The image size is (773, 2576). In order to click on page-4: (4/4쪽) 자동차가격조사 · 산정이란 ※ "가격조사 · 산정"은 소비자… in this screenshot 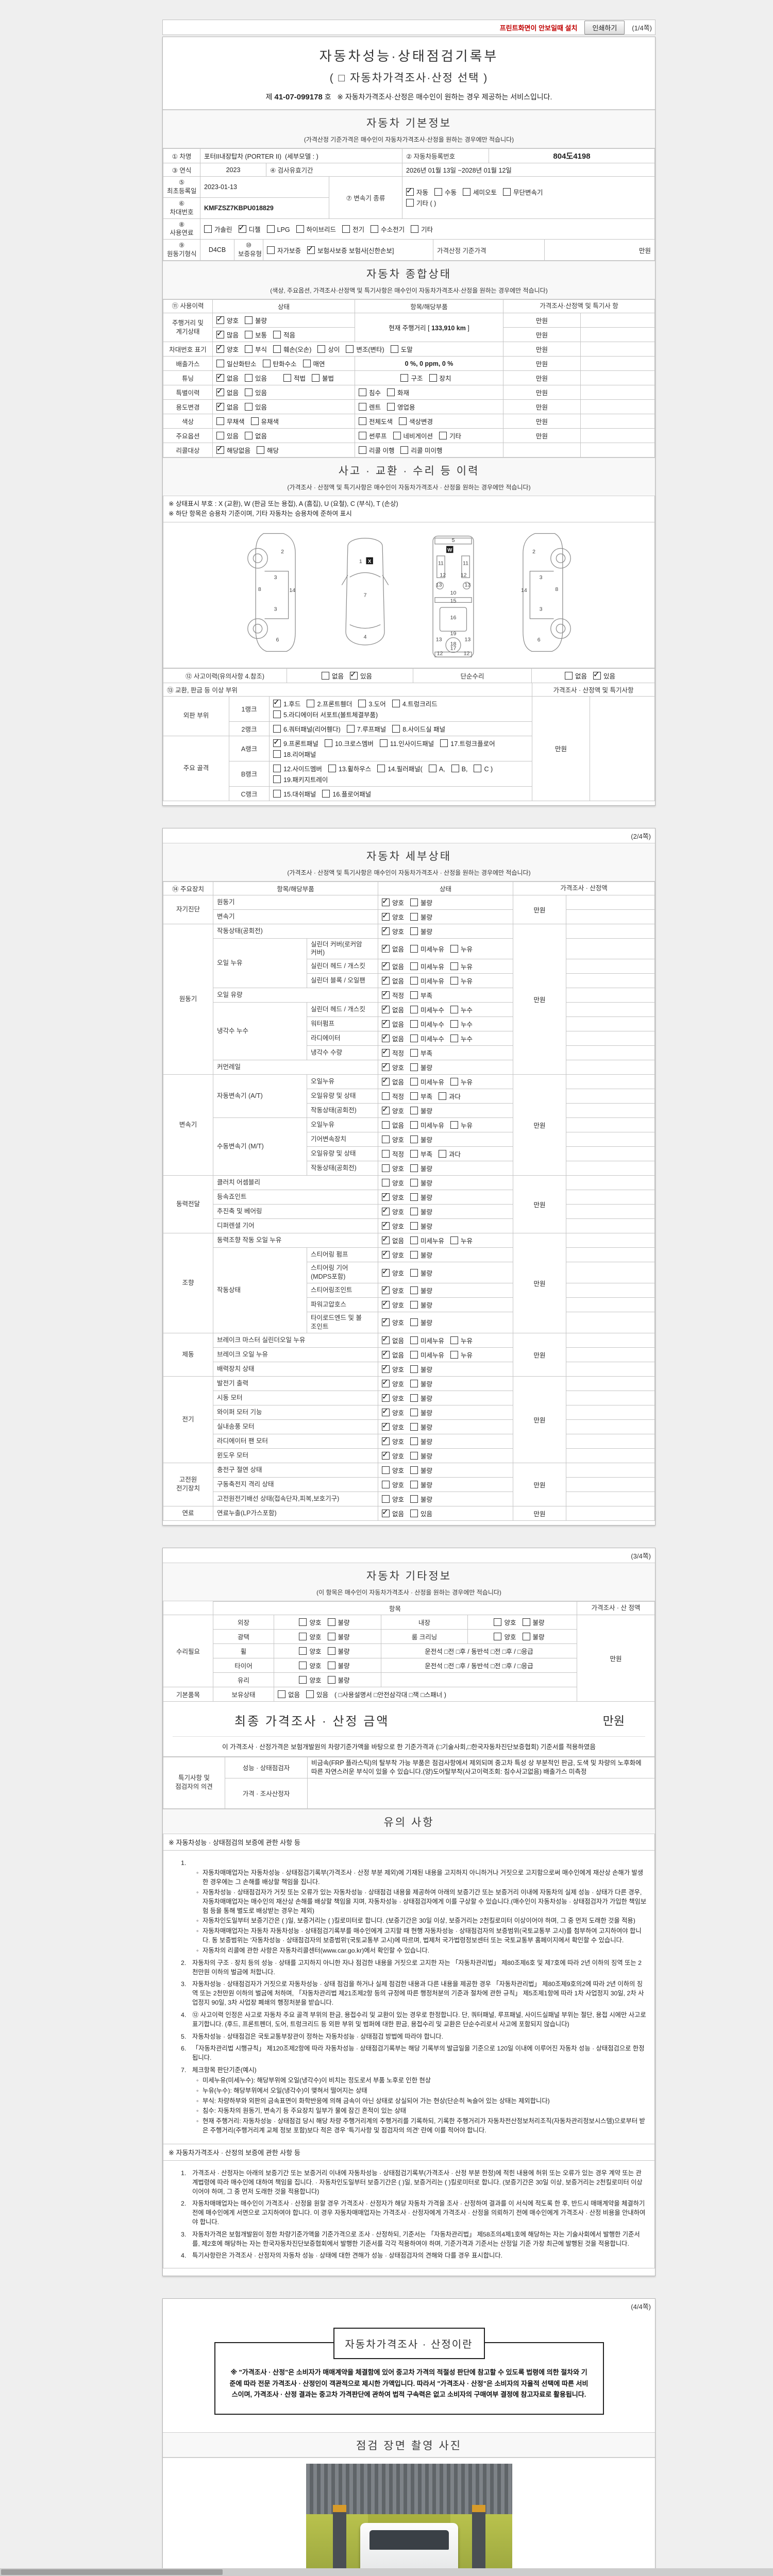, I will do `click(409, 2437)`.